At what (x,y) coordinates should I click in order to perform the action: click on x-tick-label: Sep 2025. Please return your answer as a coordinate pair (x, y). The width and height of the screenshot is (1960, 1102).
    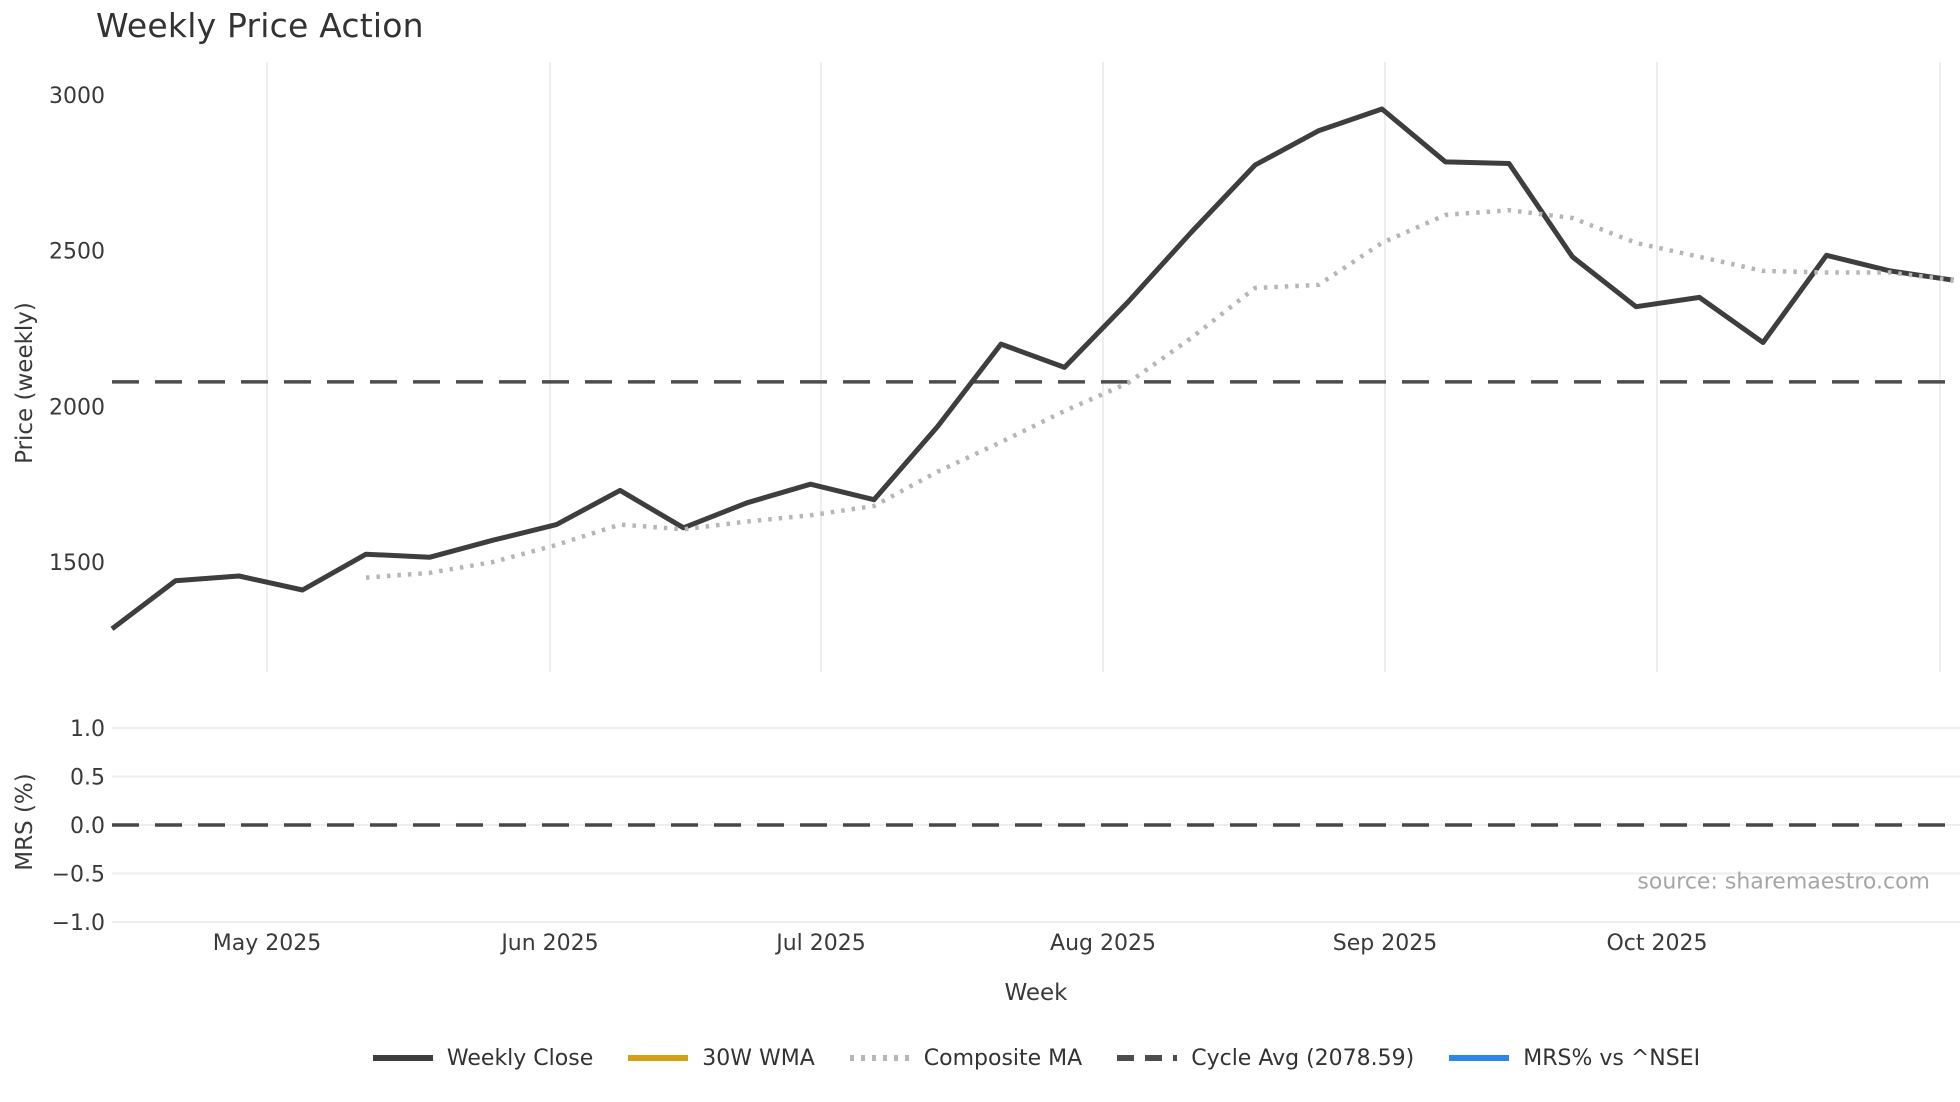
    Looking at the image, I should click on (1385, 943).